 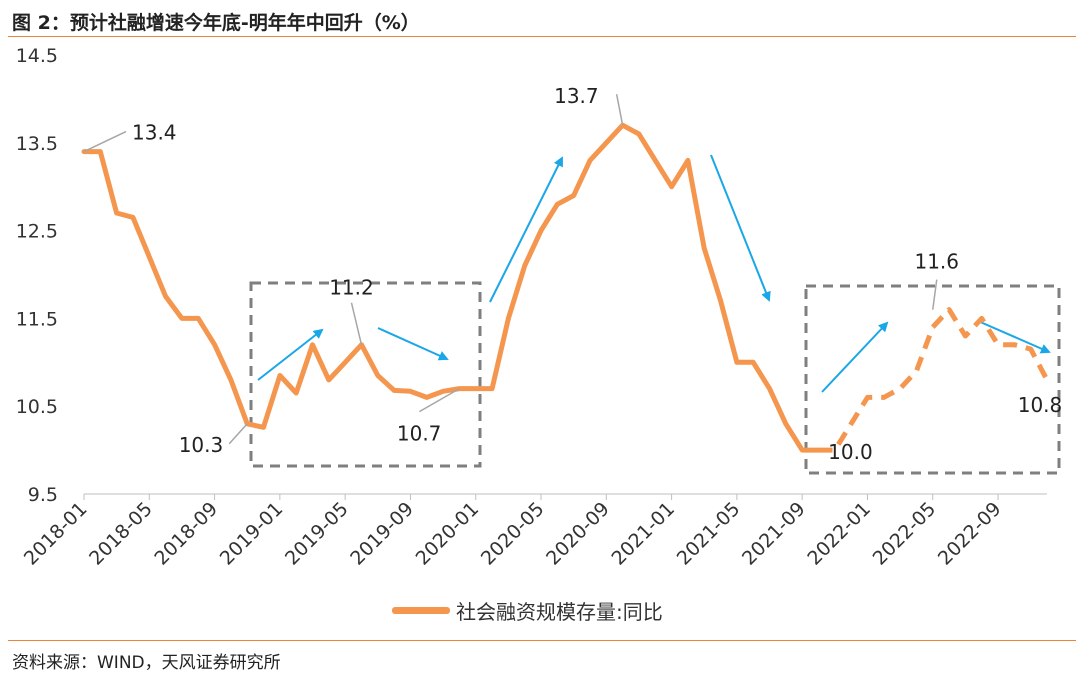 What do you see at coordinates (839, 534) in the screenshot?
I see `x-tick-label: 2022-01` at bounding box center [839, 534].